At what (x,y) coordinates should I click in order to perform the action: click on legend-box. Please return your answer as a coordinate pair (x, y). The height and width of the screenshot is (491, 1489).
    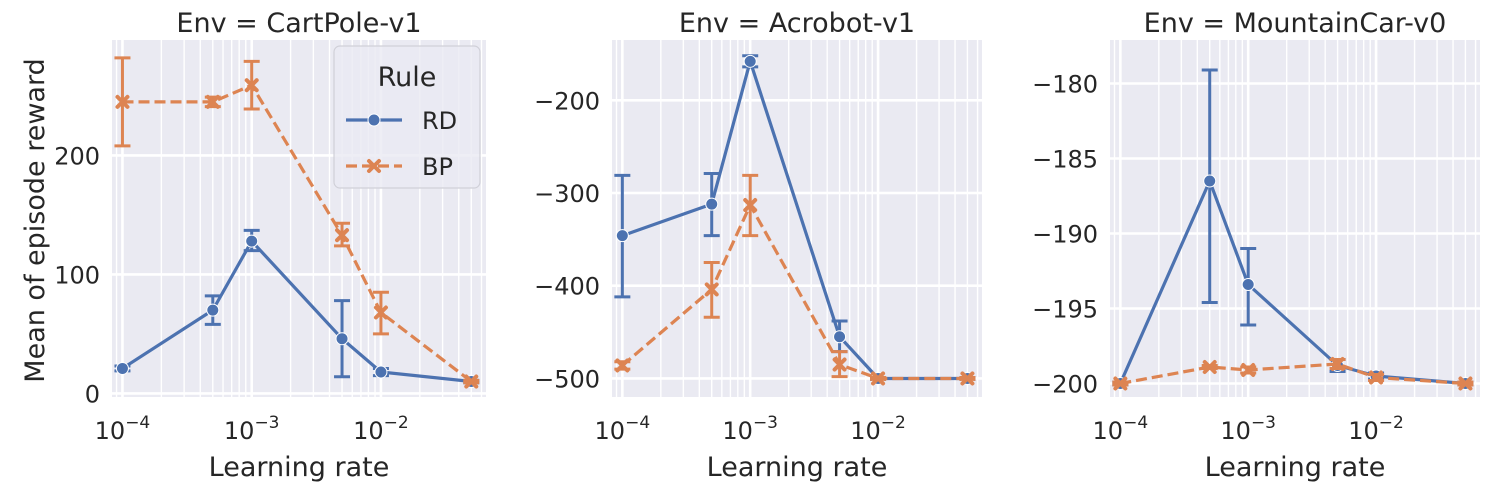
    Looking at the image, I should click on (407, 117).